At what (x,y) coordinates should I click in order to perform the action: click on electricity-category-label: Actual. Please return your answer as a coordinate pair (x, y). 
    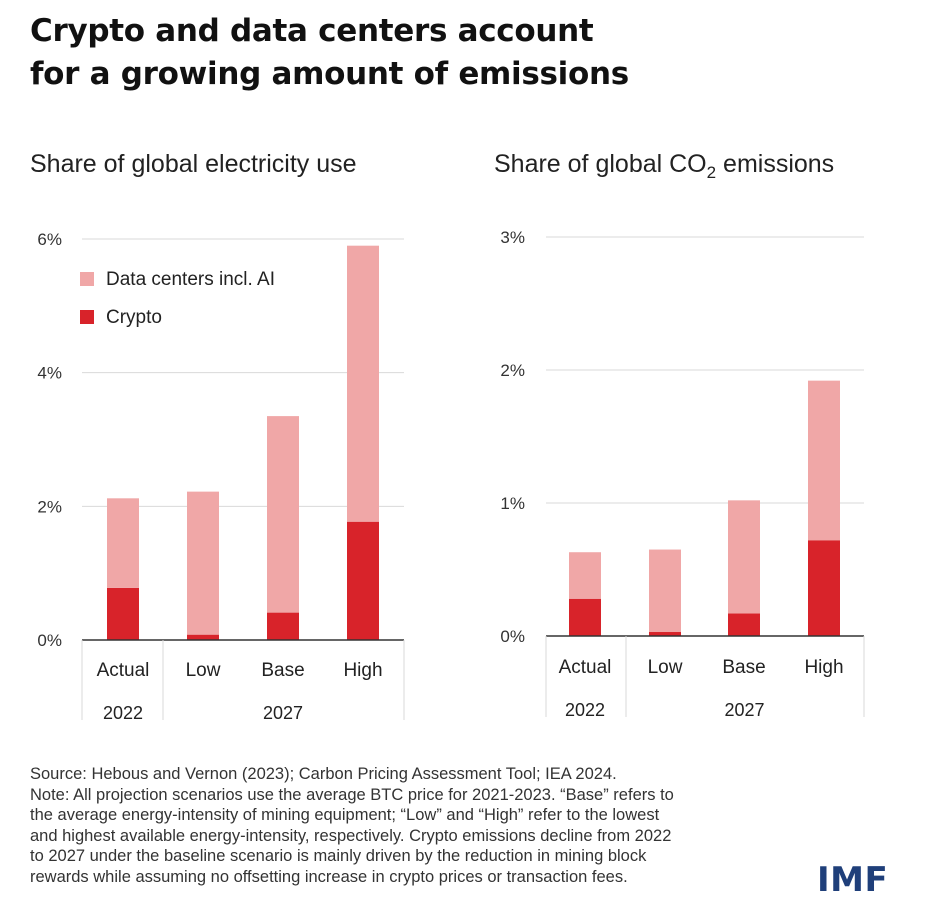
    Looking at the image, I should click on (123, 670).